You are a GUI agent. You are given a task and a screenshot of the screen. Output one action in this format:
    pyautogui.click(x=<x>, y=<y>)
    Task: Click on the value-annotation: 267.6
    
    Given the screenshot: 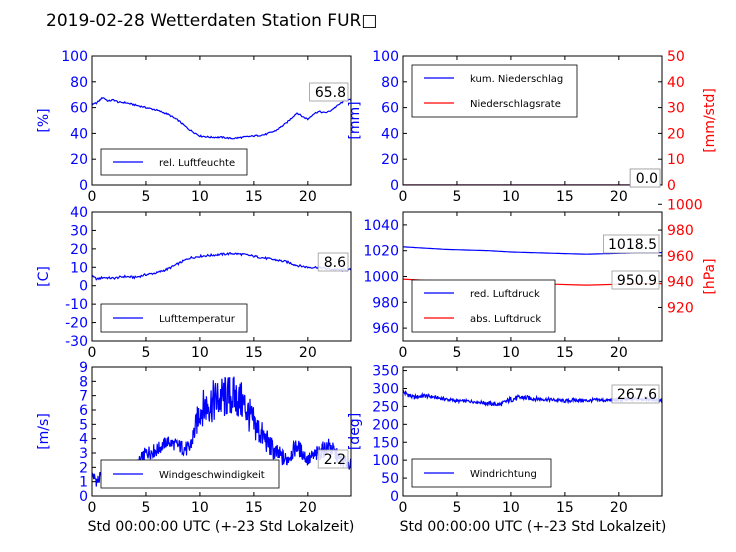 What is the action you would take?
    pyautogui.click(x=637, y=395)
    